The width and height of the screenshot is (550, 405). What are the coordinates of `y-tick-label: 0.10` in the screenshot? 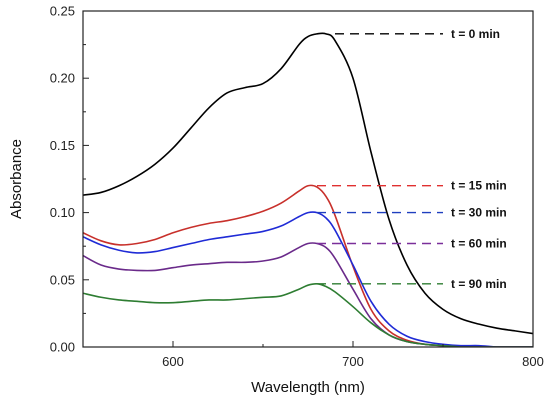 It's located at (62, 212).